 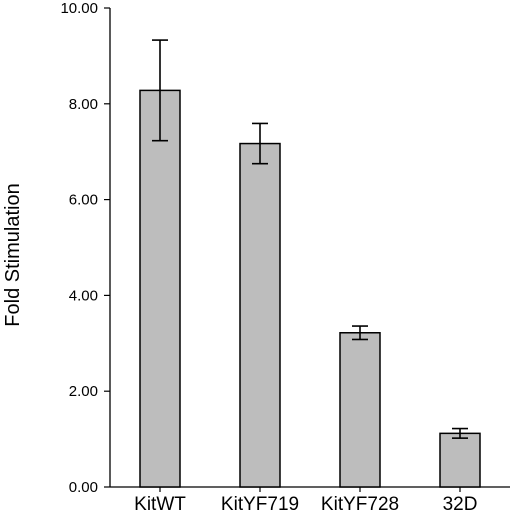 I want to click on y-tick-label: 0.00, so click(x=83, y=487).